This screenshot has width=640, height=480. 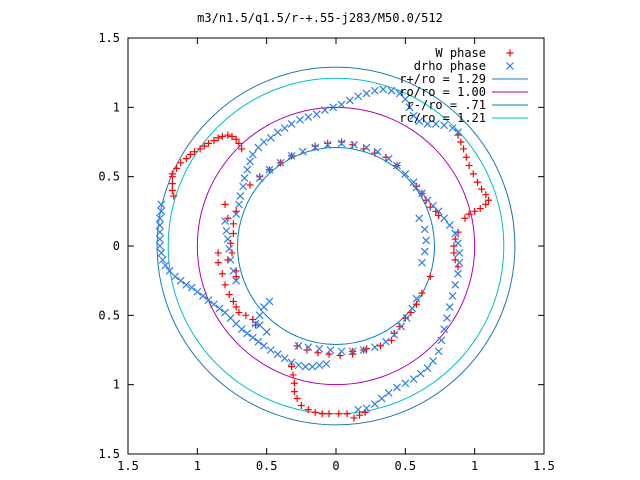 What do you see at coordinates (446, 105) in the screenshot?
I see `legend-label: r-/ro = .71` at bounding box center [446, 105].